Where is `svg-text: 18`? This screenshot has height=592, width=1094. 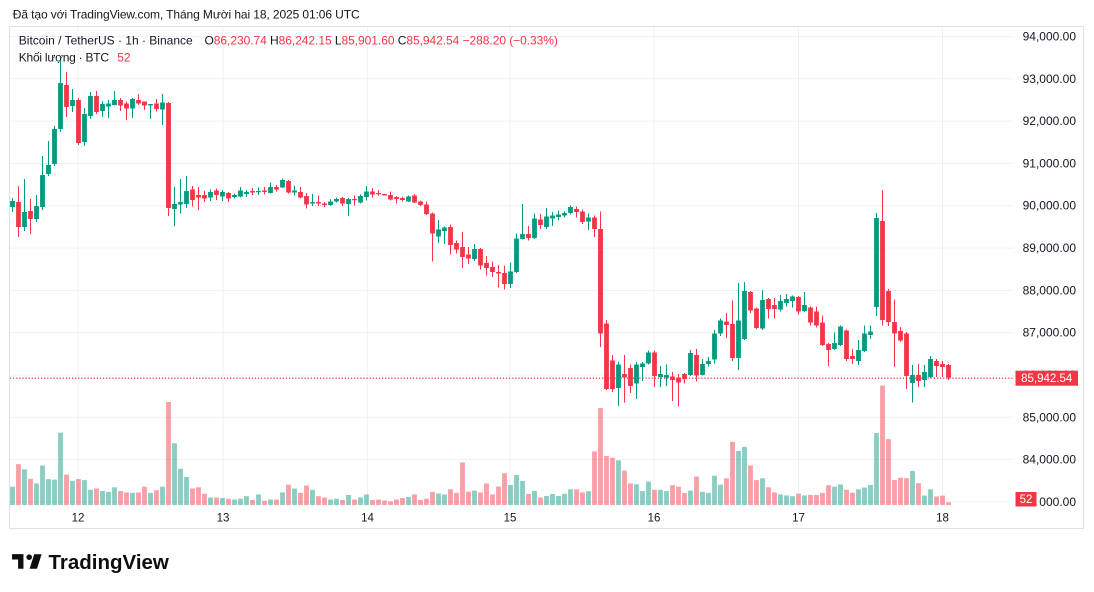
svg-text: 18 is located at coordinates (942, 519).